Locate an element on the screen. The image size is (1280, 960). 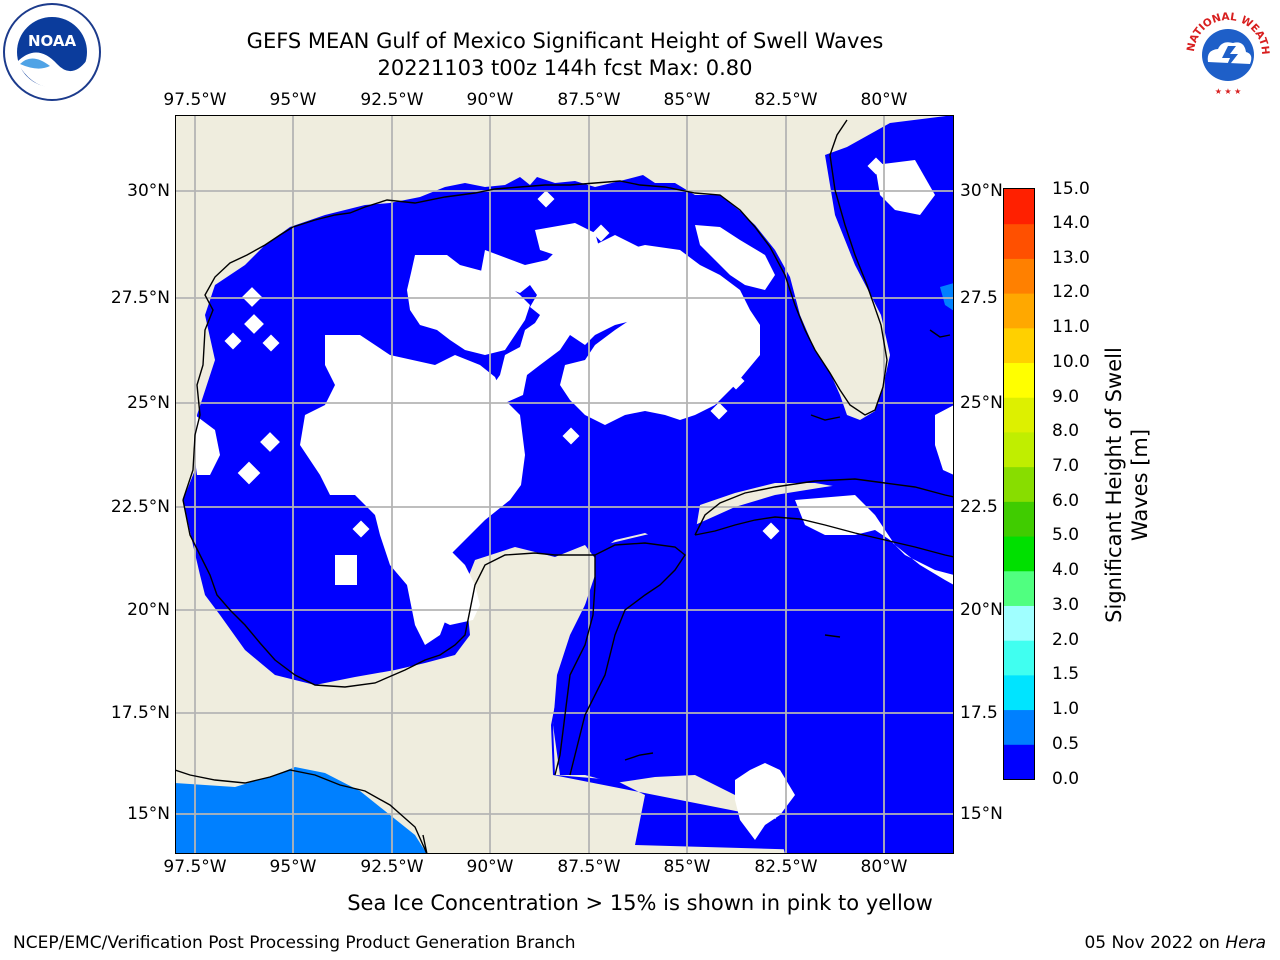
cuba-coast is located at coordinates (824, 518).